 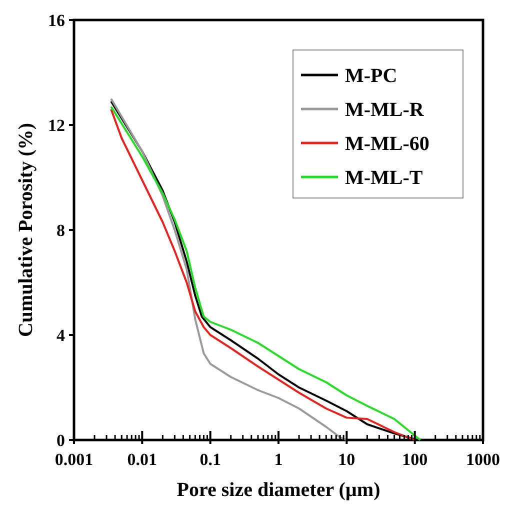 I want to click on x-tick-label: 0.001, so click(x=74, y=459).